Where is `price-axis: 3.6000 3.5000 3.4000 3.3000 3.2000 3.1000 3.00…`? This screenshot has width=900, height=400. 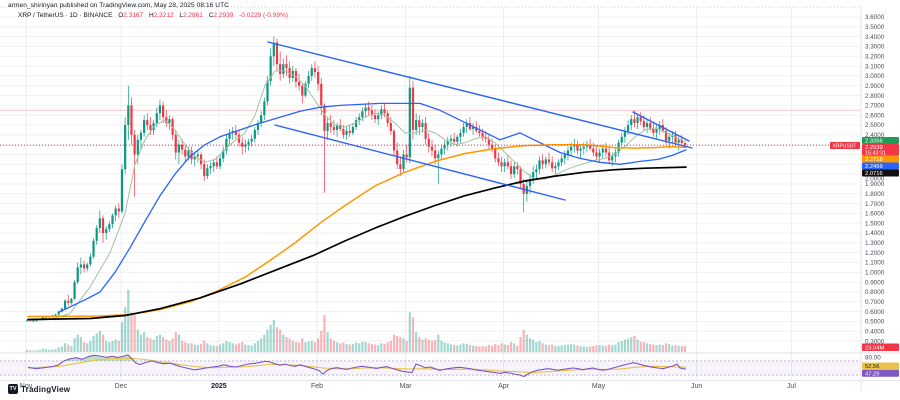 price-axis: 3.6000 3.5000 3.4000 3.3000 3.2000 3.1000 3.00… is located at coordinates (875, 179).